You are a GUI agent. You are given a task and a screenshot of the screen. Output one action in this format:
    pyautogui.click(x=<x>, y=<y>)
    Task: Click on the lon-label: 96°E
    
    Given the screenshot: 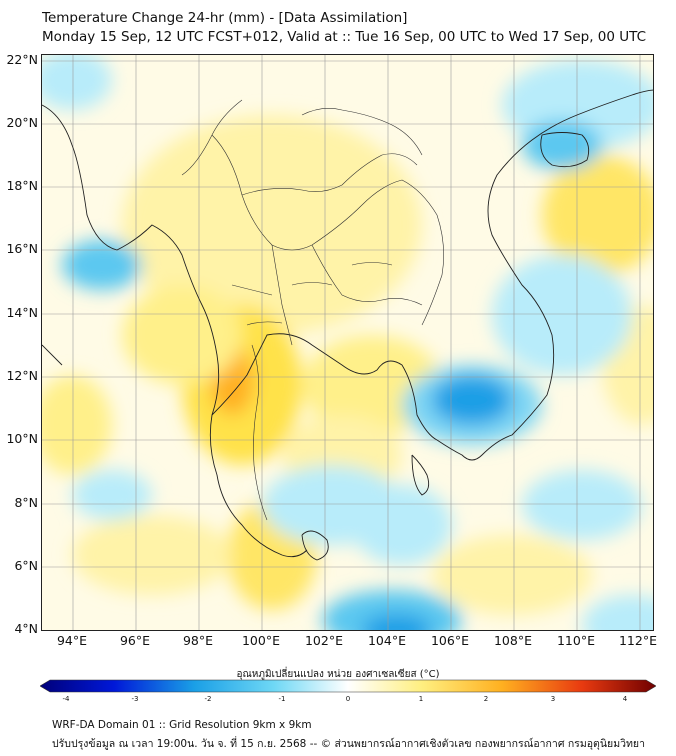 What is the action you would take?
    pyautogui.click(x=135, y=640)
    